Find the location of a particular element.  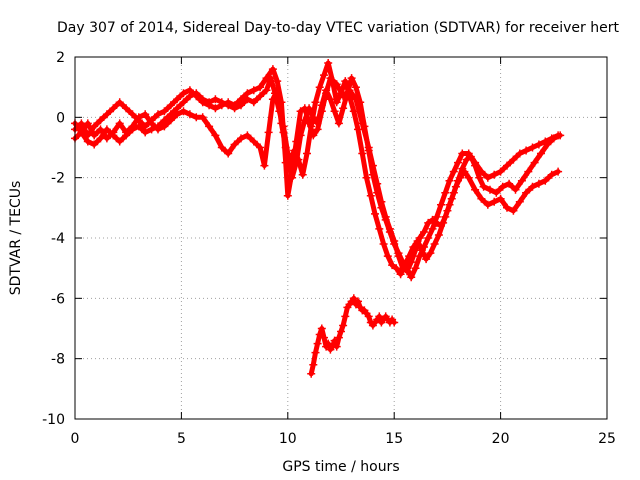

y-axis-label: SDTVAR / TECUs is located at coordinates (16, 238).